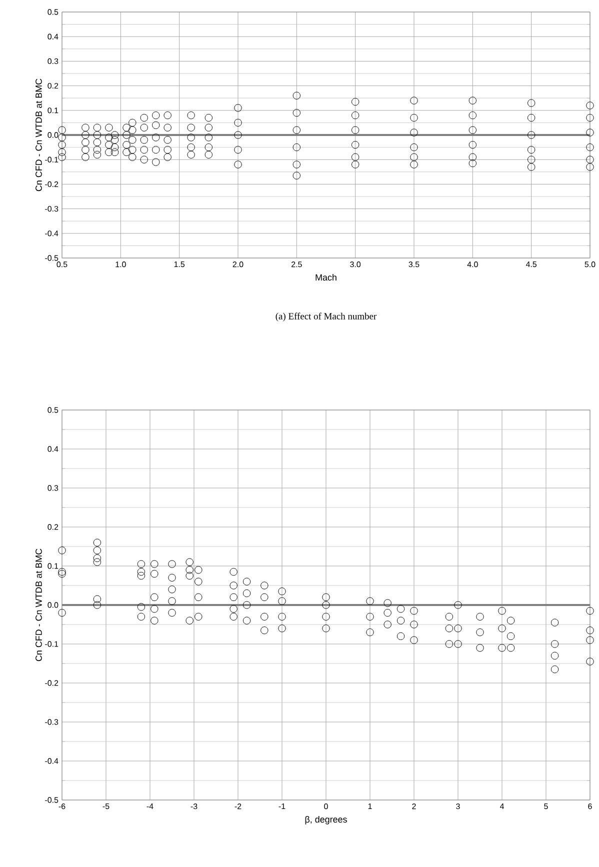  What do you see at coordinates (326, 317) in the screenshot?
I see `text: (a) Effect of Mach number` at bounding box center [326, 317].